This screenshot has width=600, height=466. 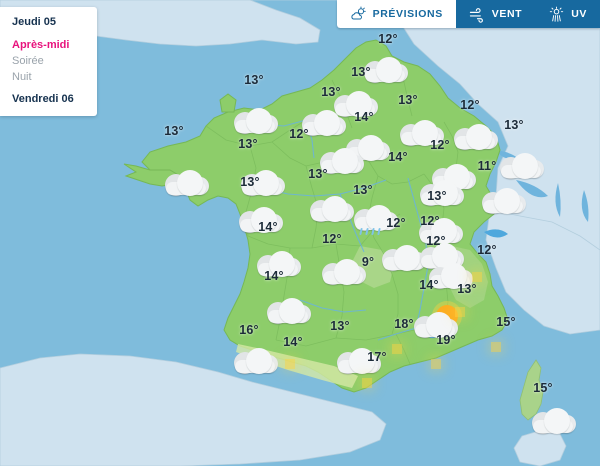 I want to click on sun-cloud-icon, so click(x=358, y=13).